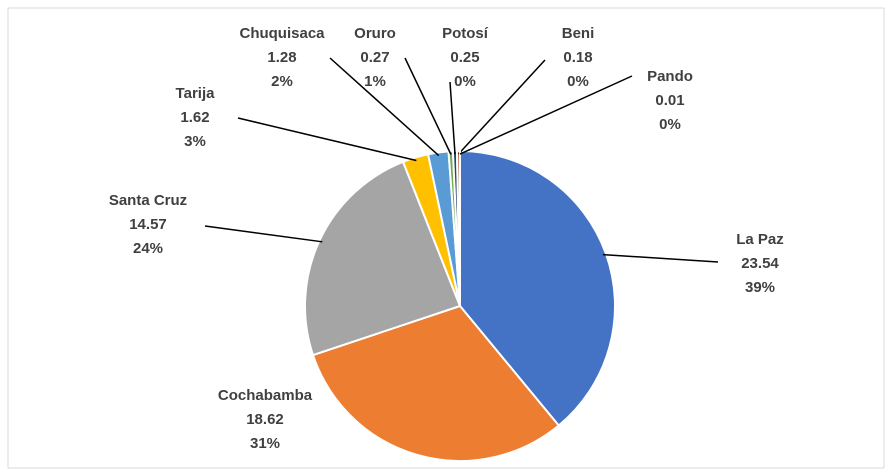 The height and width of the screenshot is (476, 896). Describe the element at coordinates (282, 33) in the screenshot. I see `category-label: Chuquisaca` at that location.